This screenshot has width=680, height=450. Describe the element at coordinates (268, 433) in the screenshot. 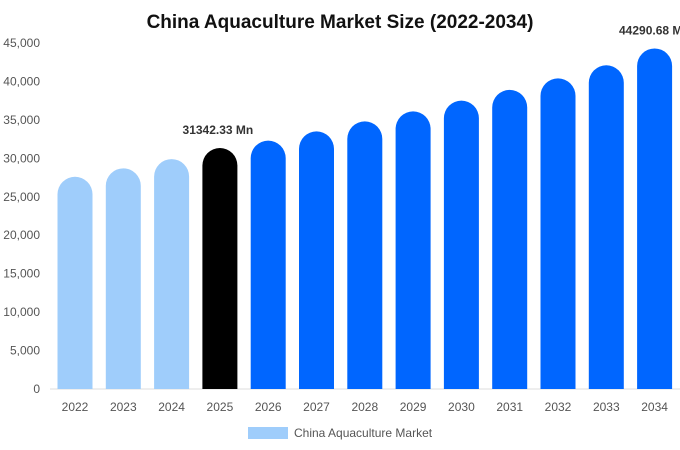

I see `legend-swatch` at that location.